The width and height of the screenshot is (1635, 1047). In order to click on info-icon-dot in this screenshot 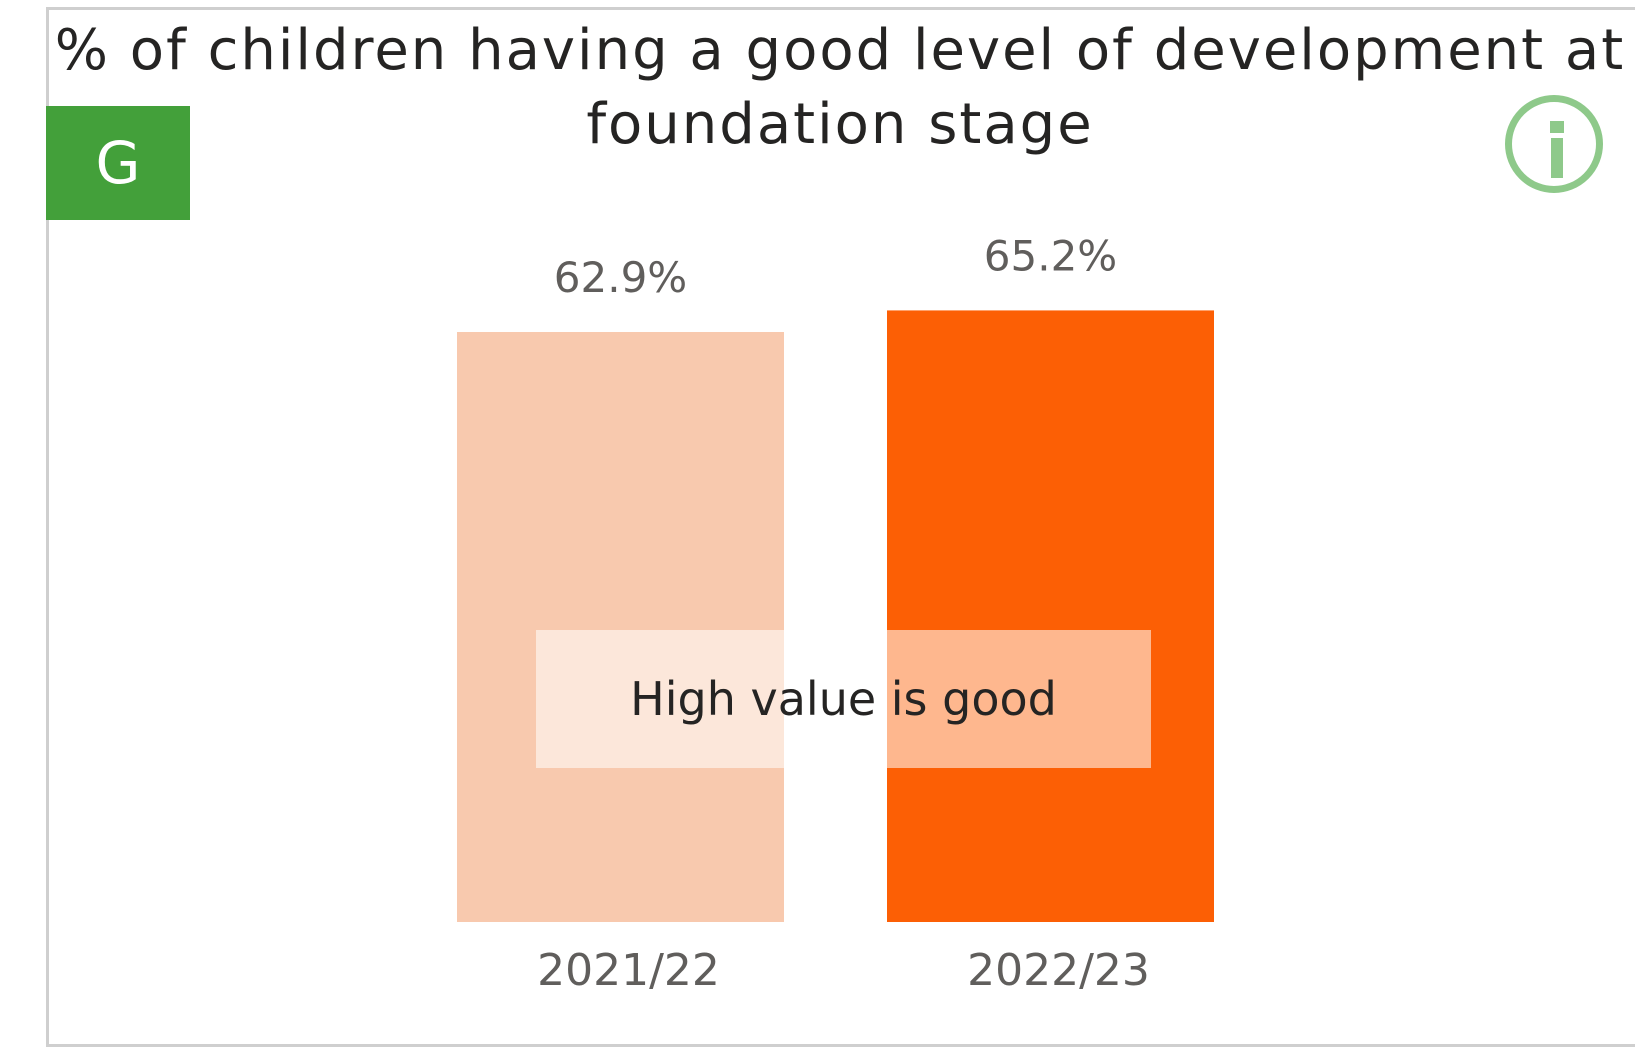, I will do `click(1557, 127)`.